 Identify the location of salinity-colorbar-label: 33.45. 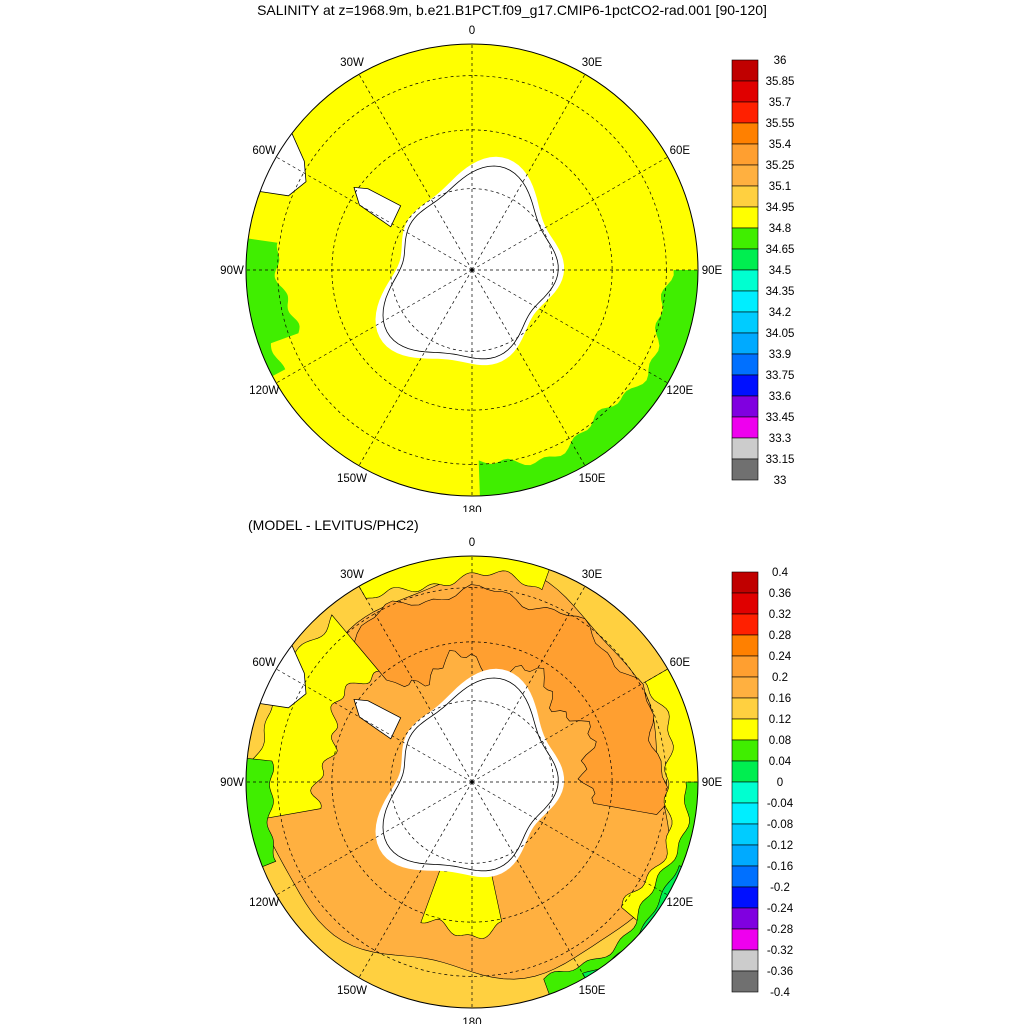
(780, 418).